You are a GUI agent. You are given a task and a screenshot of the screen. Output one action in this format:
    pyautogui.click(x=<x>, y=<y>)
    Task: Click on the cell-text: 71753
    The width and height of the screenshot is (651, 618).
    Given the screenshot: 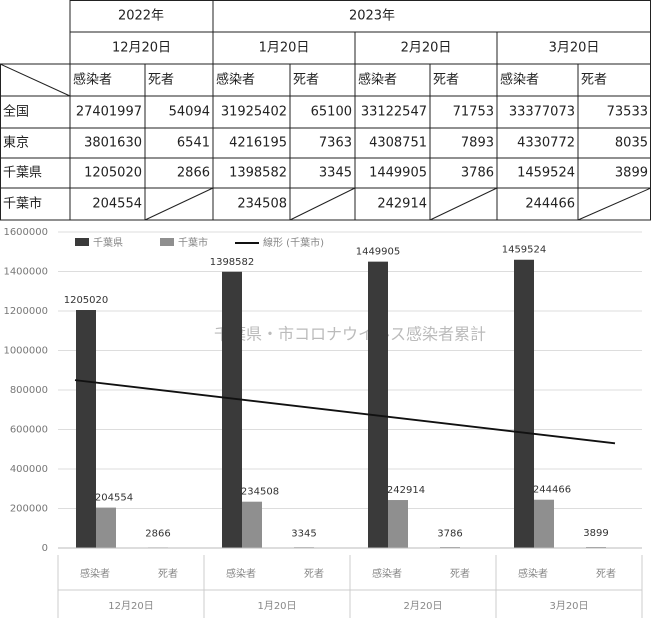 What is the action you would take?
    pyautogui.click(x=473, y=112)
    